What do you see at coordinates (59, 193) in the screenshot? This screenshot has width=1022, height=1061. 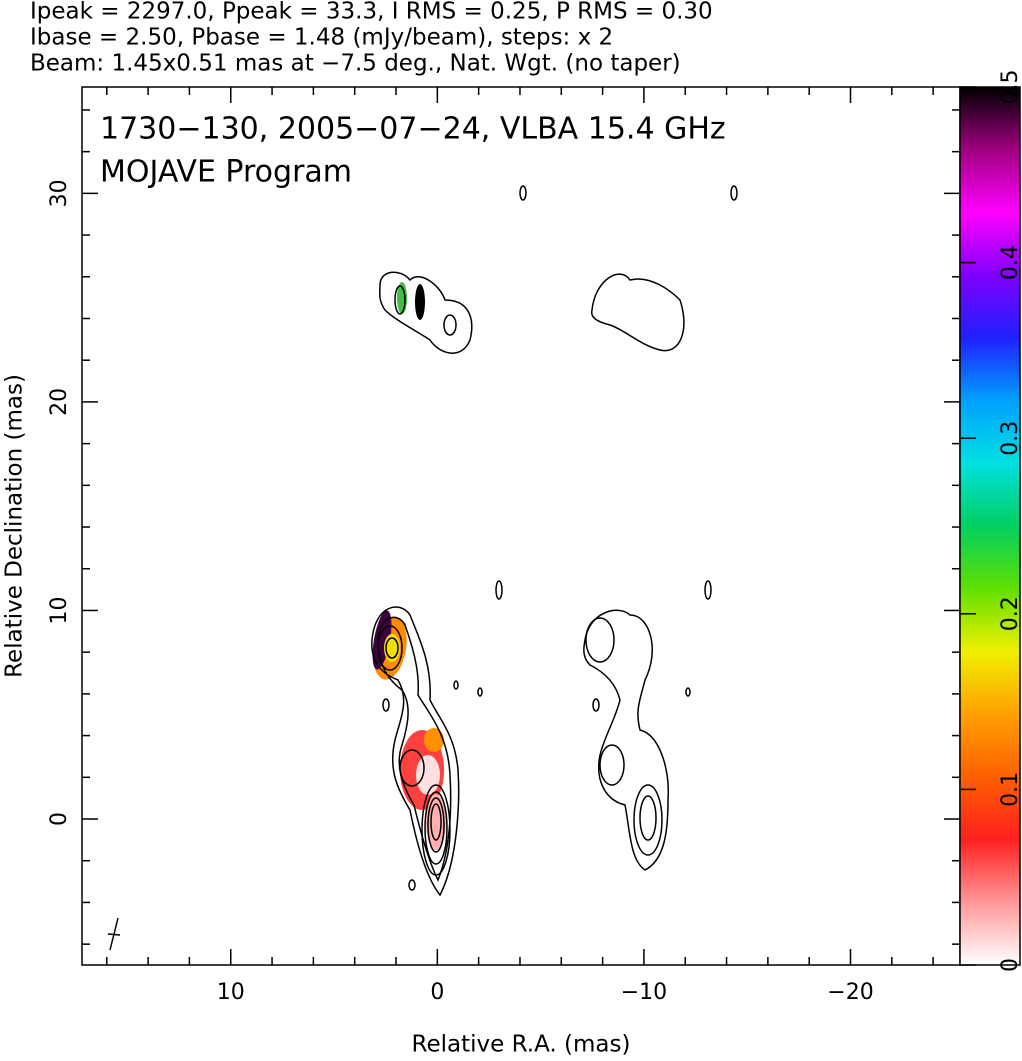 I see `y-tick-label: 30` at bounding box center [59, 193].